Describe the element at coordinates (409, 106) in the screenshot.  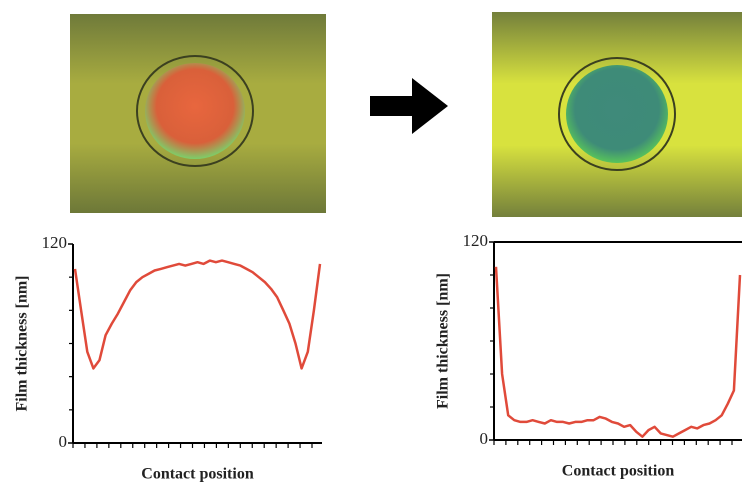
I see `arrow` at that location.